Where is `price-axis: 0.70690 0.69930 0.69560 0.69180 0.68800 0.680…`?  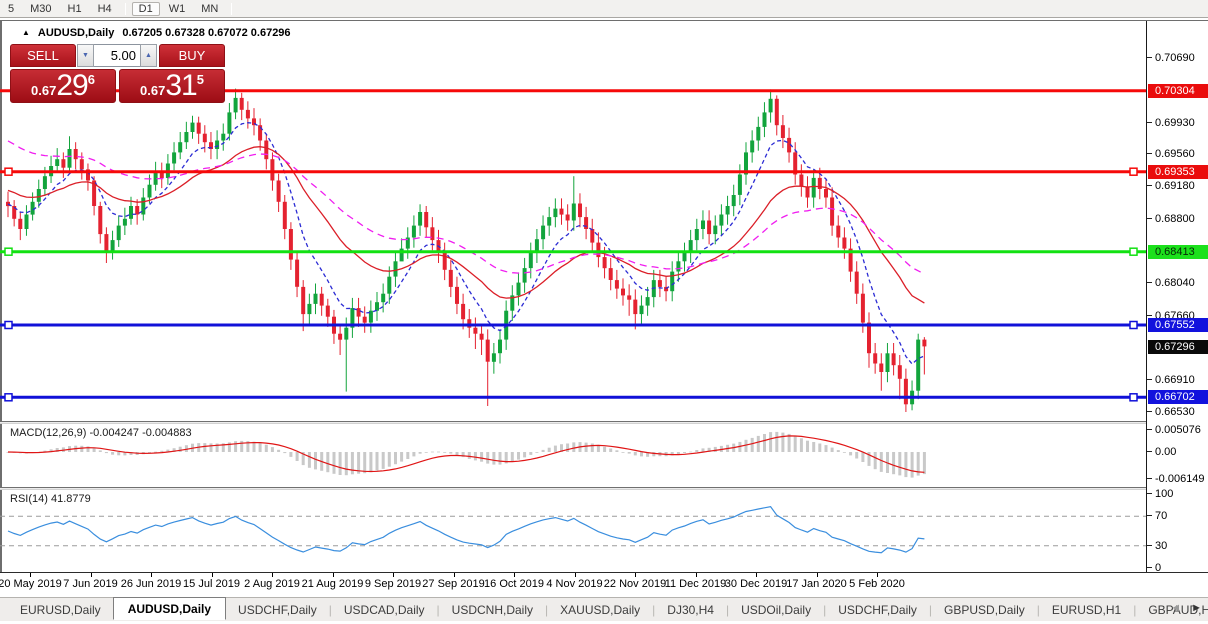
price-axis: 0.70690 0.69930 0.69560 0.69180 0.68800 0.680… is located at coordinates (1177, 297).